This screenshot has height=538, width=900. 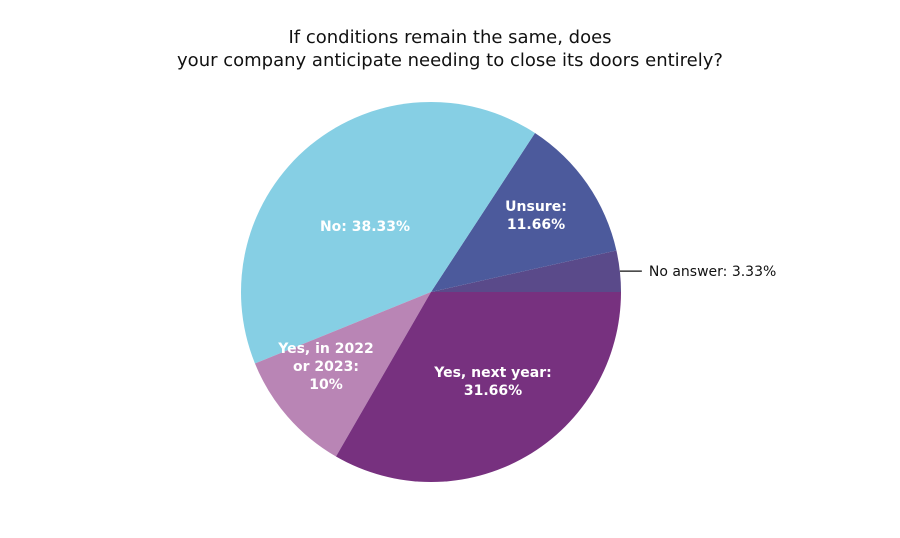 What do you see at coordinates (365, 227) in the screenshot?
I see `slice-label-no: No: 38.33%` at bounding box center [365, 227].